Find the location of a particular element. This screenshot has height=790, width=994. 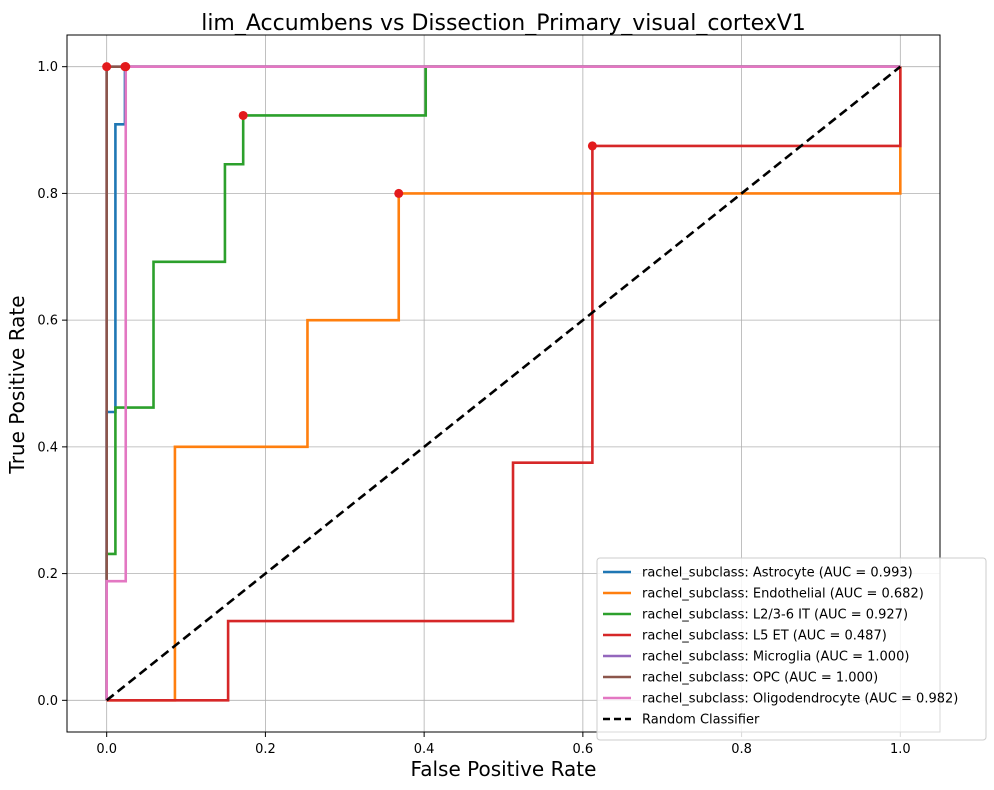

x-axis-label: False Positive Rate is located at coordinates (504, 769).